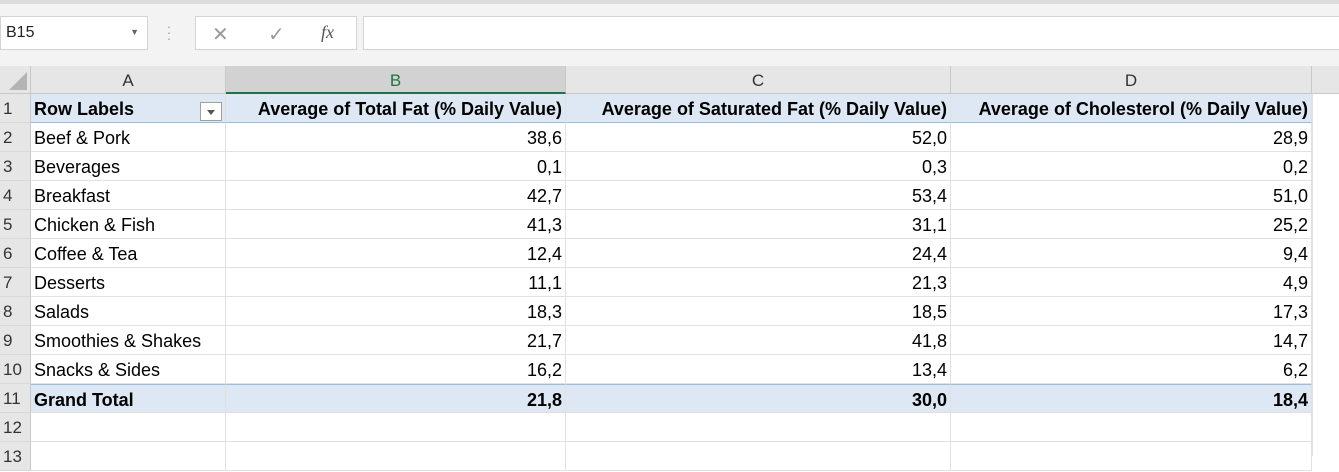  Describe the element at coordinates (15, 398) in the screenshot. I see `row-header: 11` at that location.